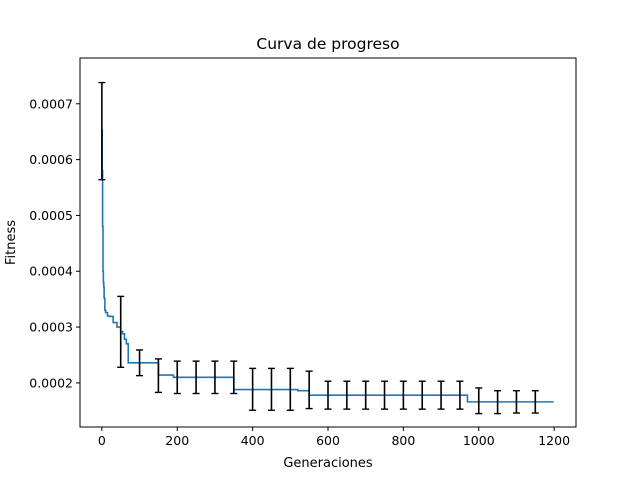  Describe the element at coordinates (51, 271) in the screenshot. I see `y-tick-label: 0.0004` at that location.